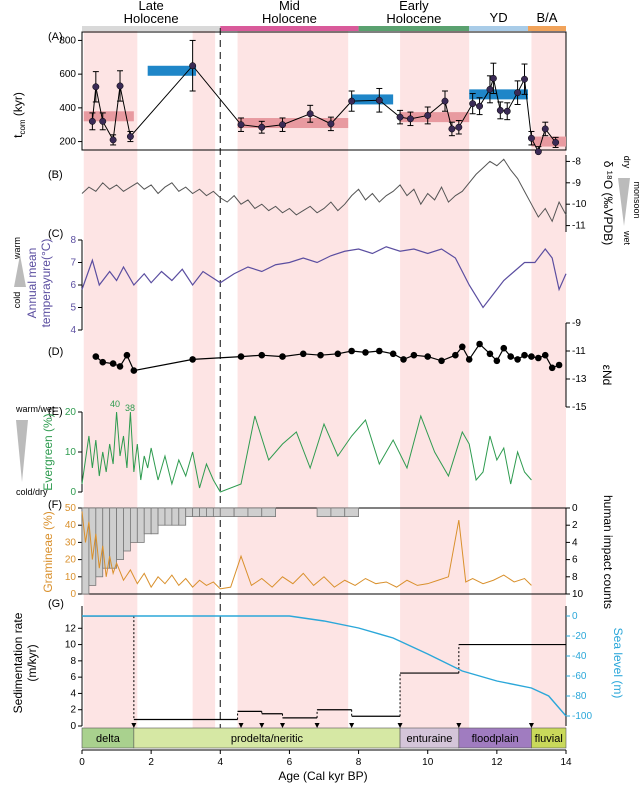 The image size is (639, 788). Describe the element at coordinates (575, 525) in the screenshot. I see `human-tick-label-1: 2` at that location.